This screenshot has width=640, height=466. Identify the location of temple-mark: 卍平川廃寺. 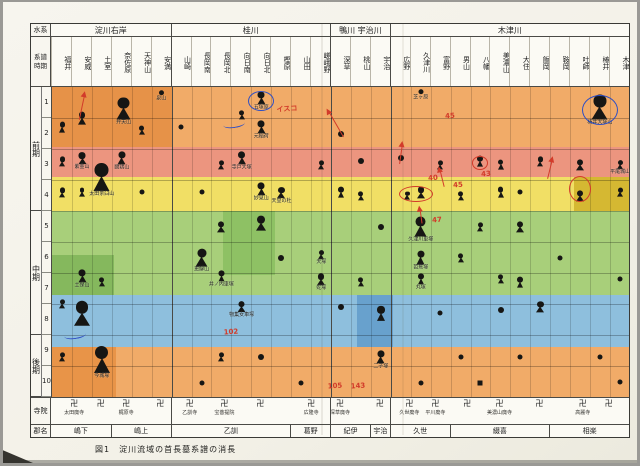
(435, 408).